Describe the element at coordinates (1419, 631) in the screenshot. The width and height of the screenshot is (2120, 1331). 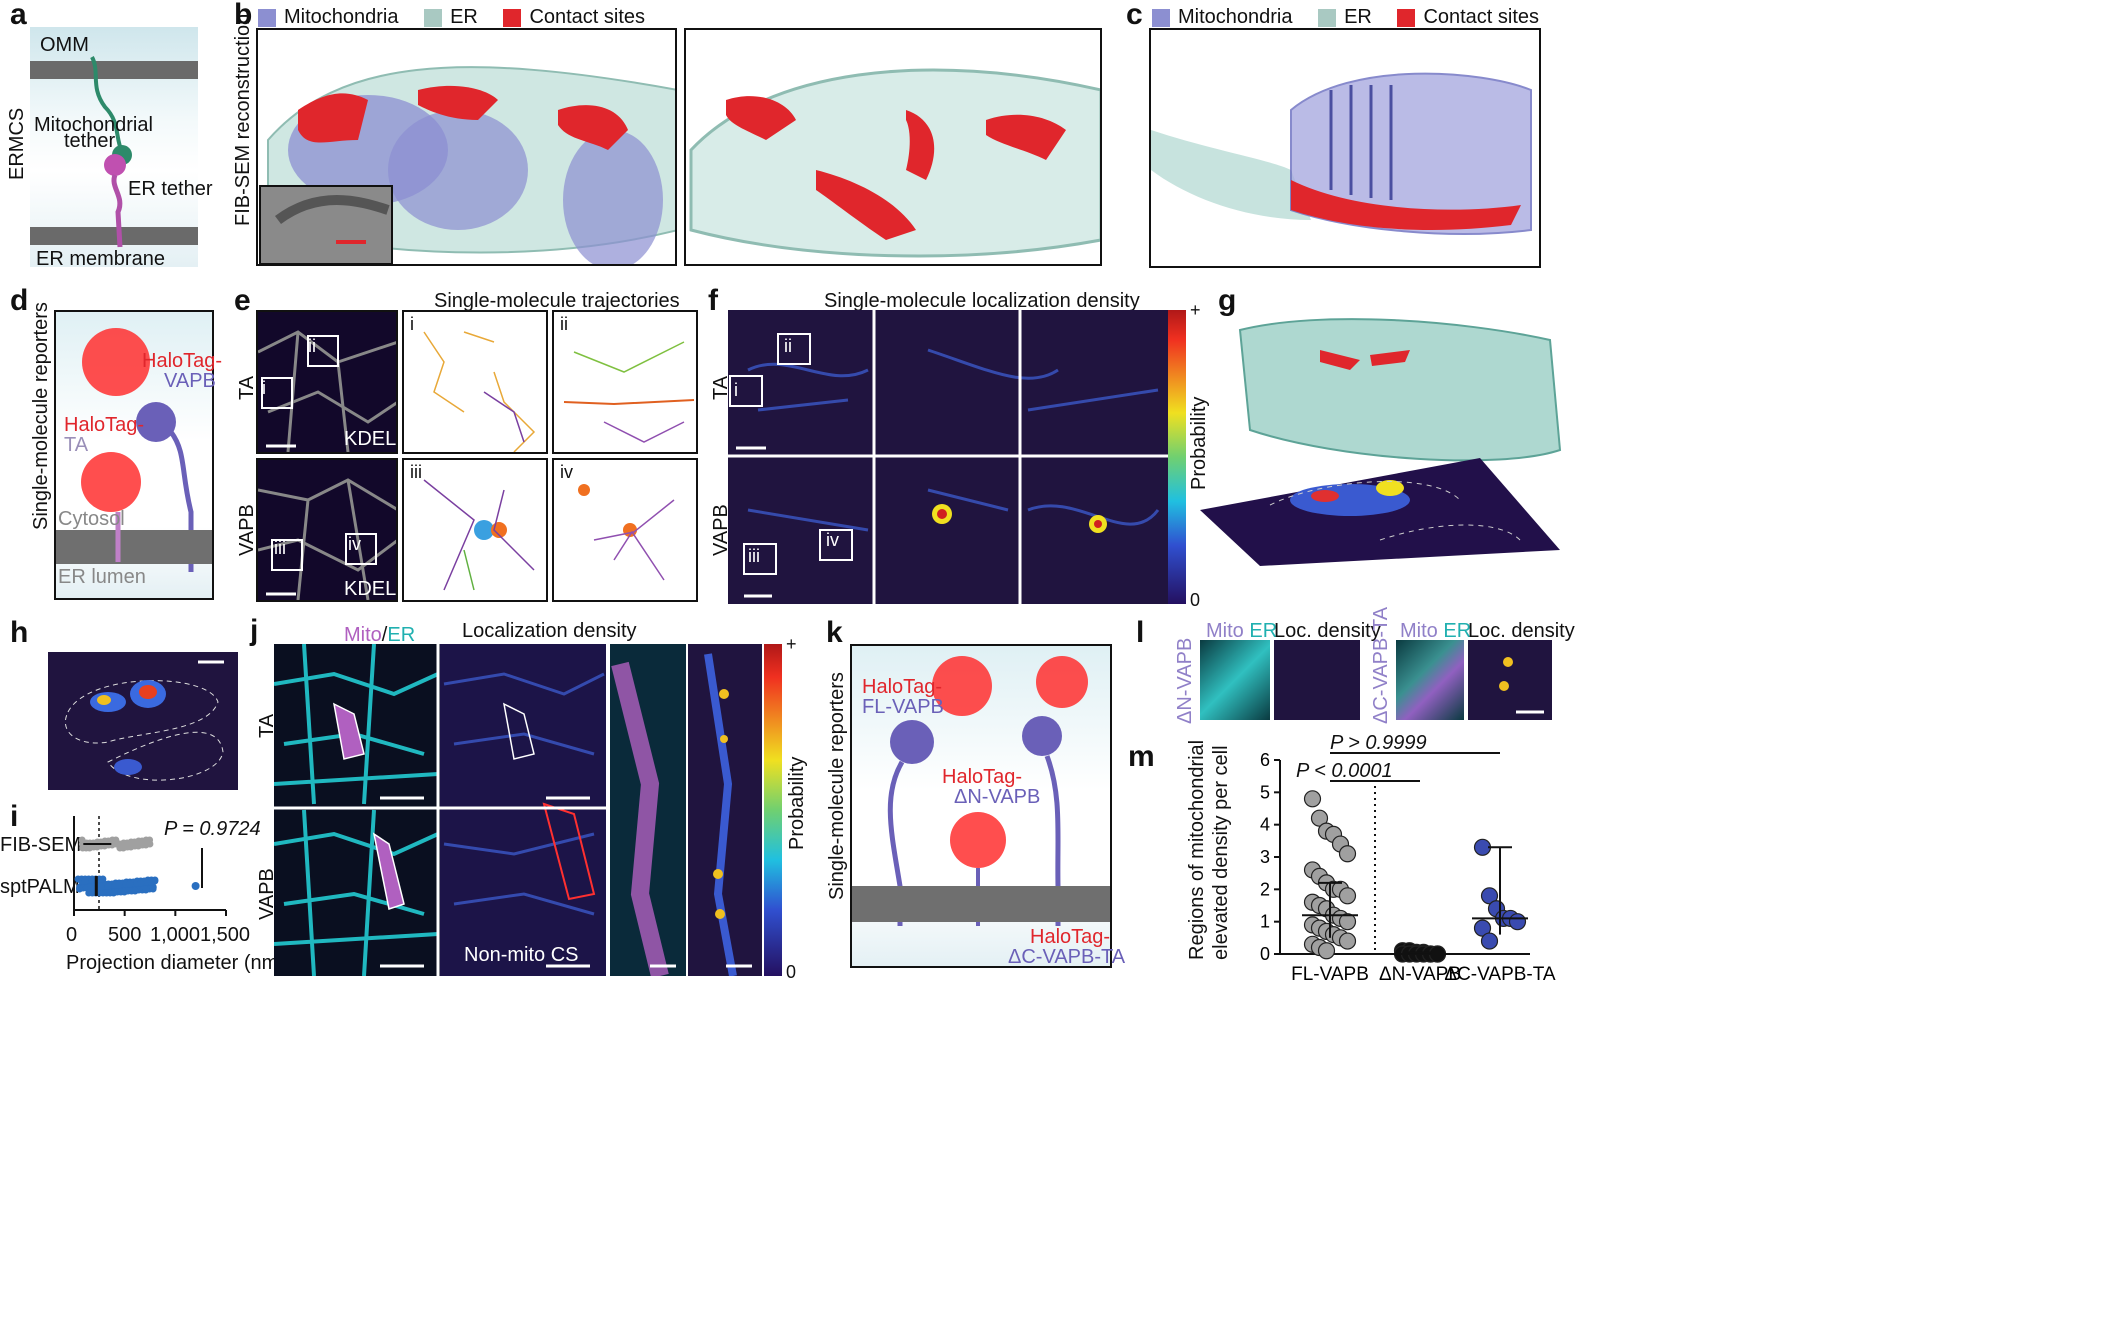
I see `l-mito-2: Mito` at that location.